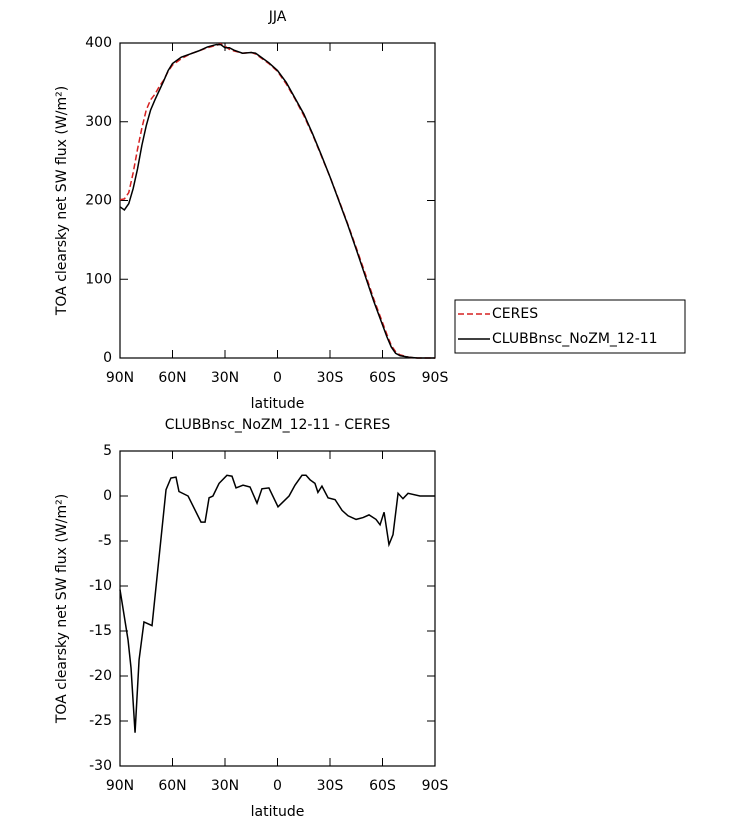 The image size is (733, 827). I want to click on y-tick-label: -25, so click(100, 721).